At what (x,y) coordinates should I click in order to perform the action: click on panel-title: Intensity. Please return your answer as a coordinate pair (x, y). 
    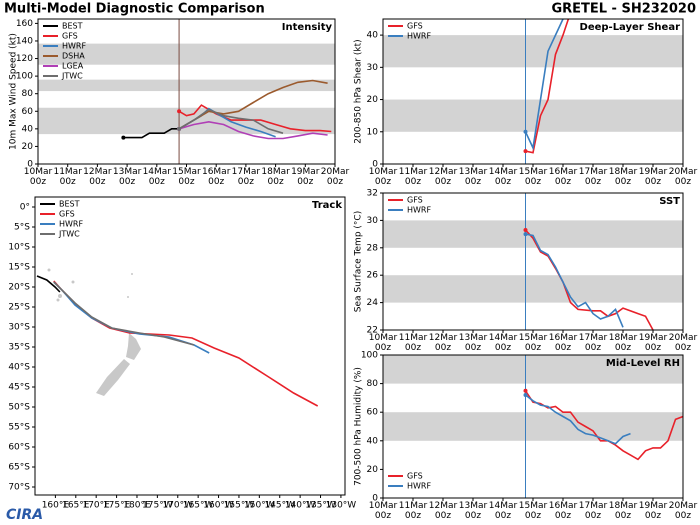
    Looking at the image, I should click on (307, 27).